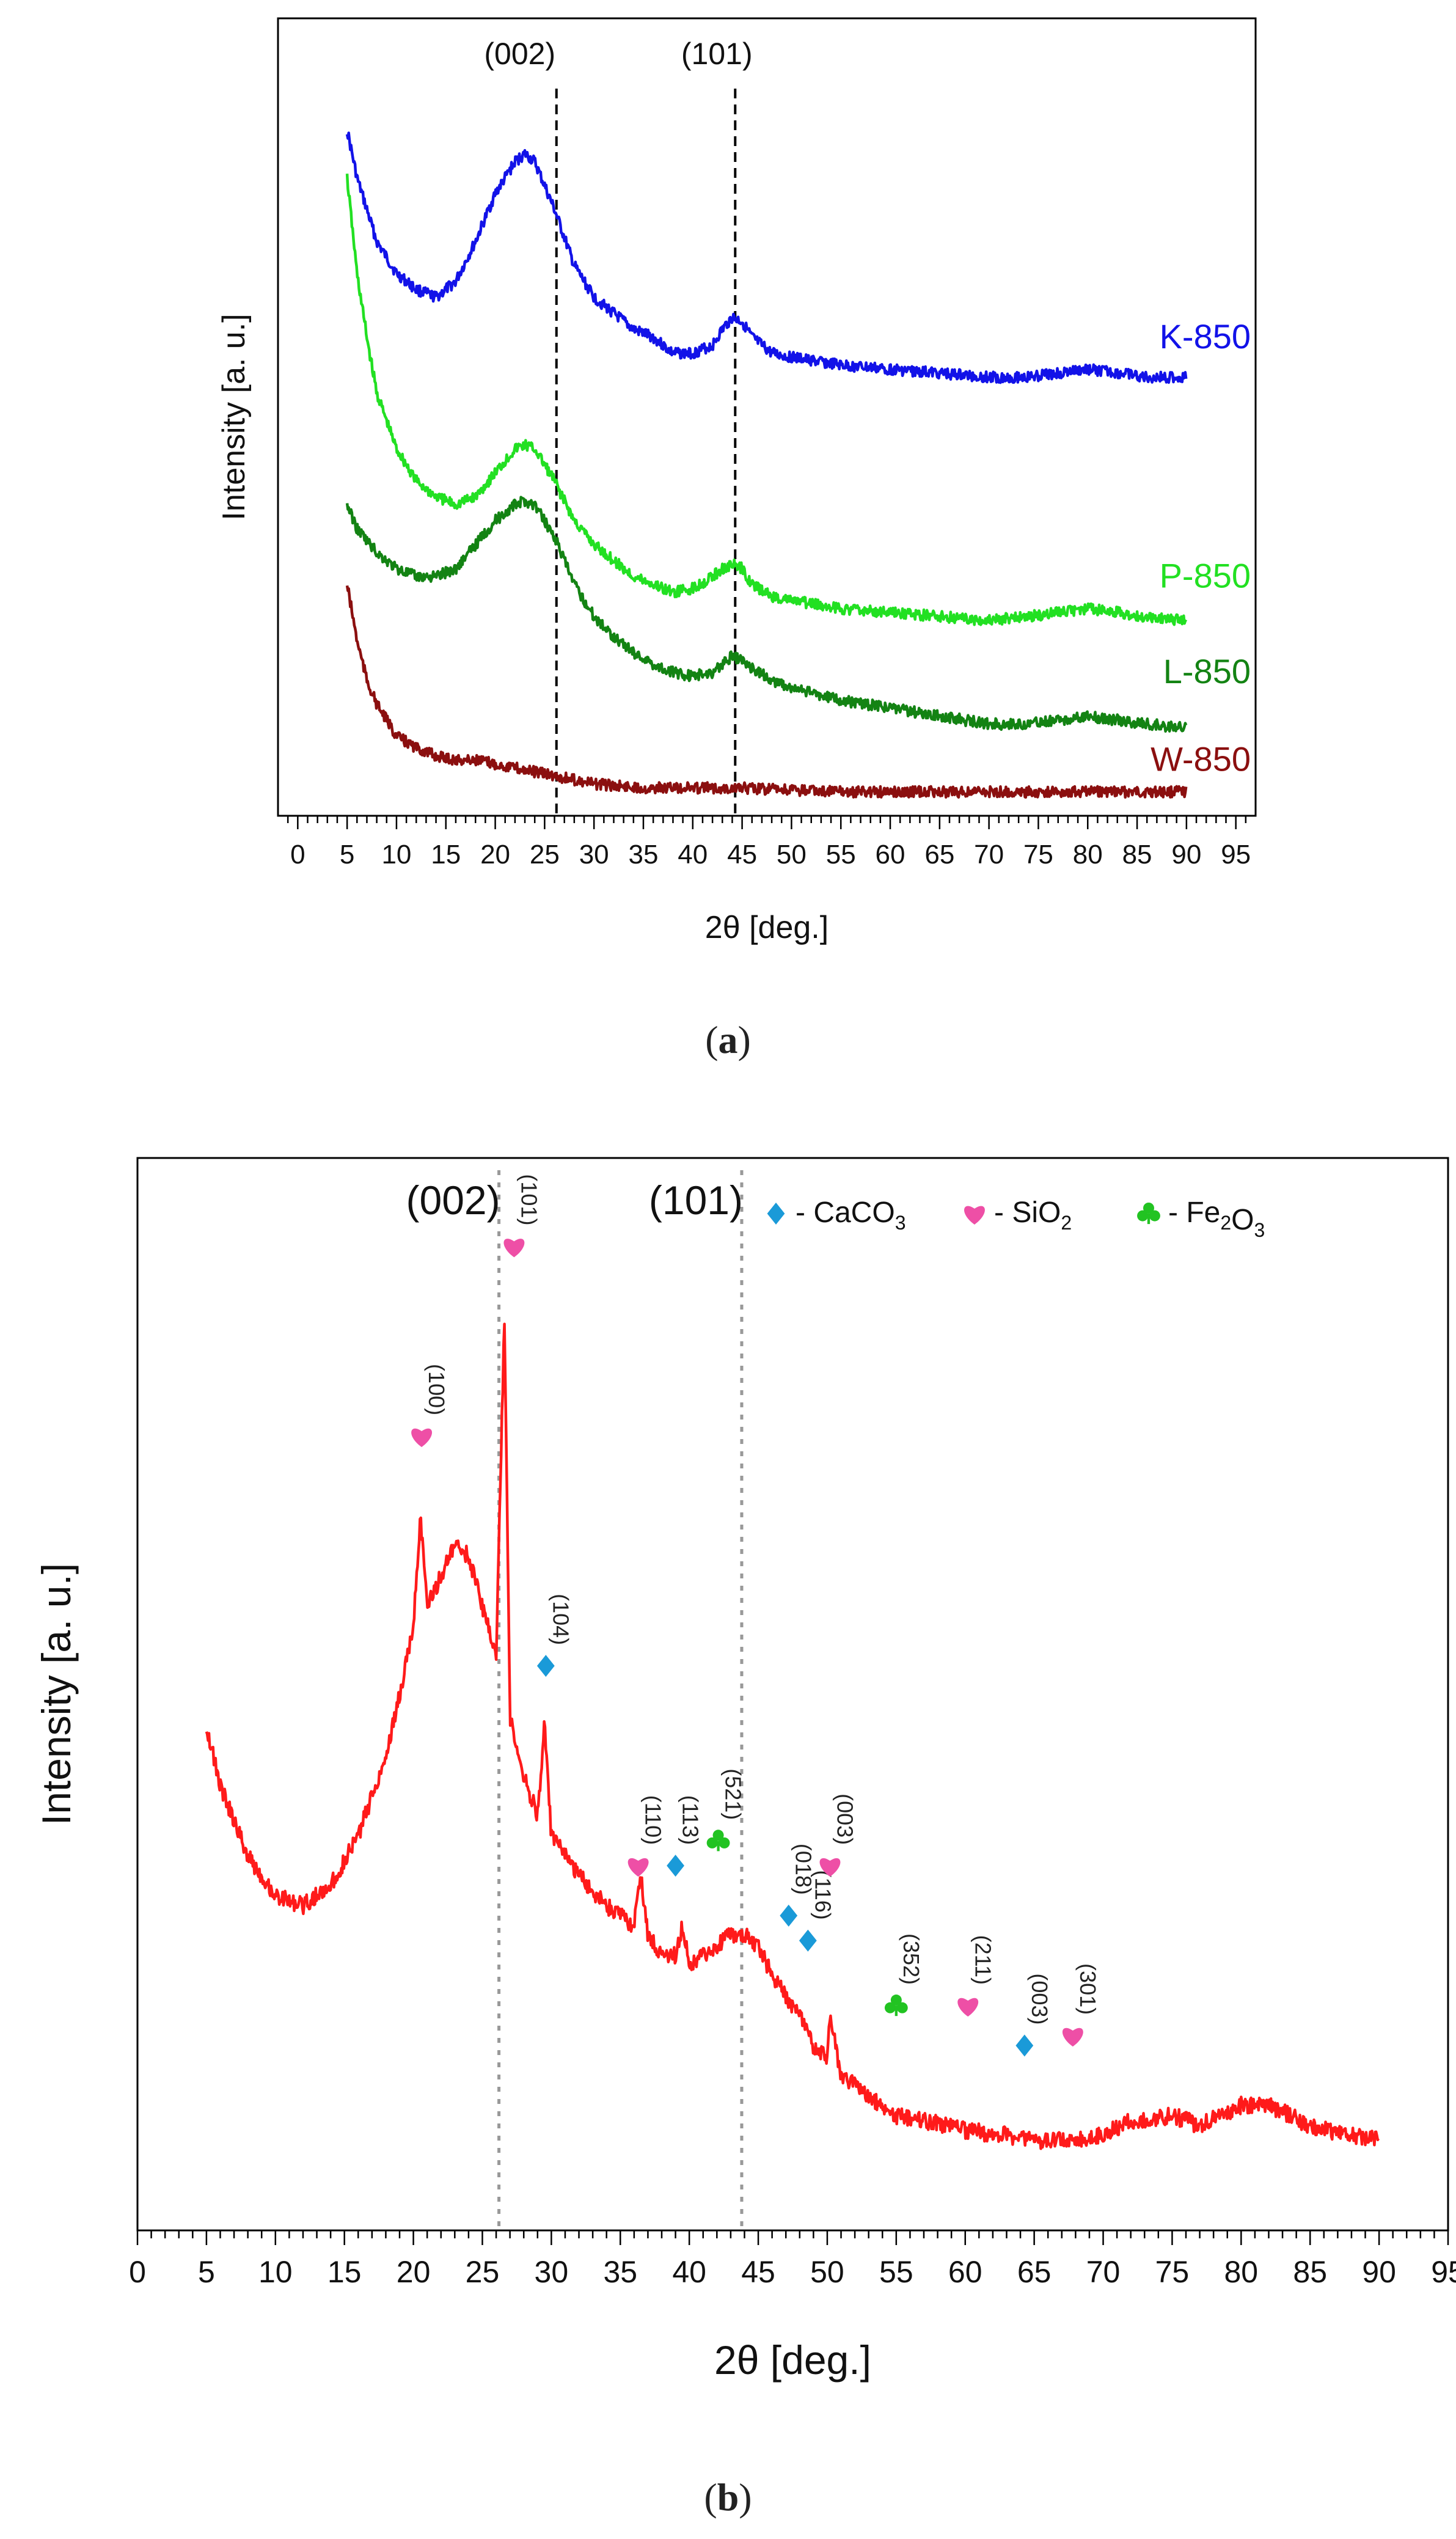 This screenshot has width=1456, height=2539. I want to click on peak-hkl-label: (352), so click(911, 1959).